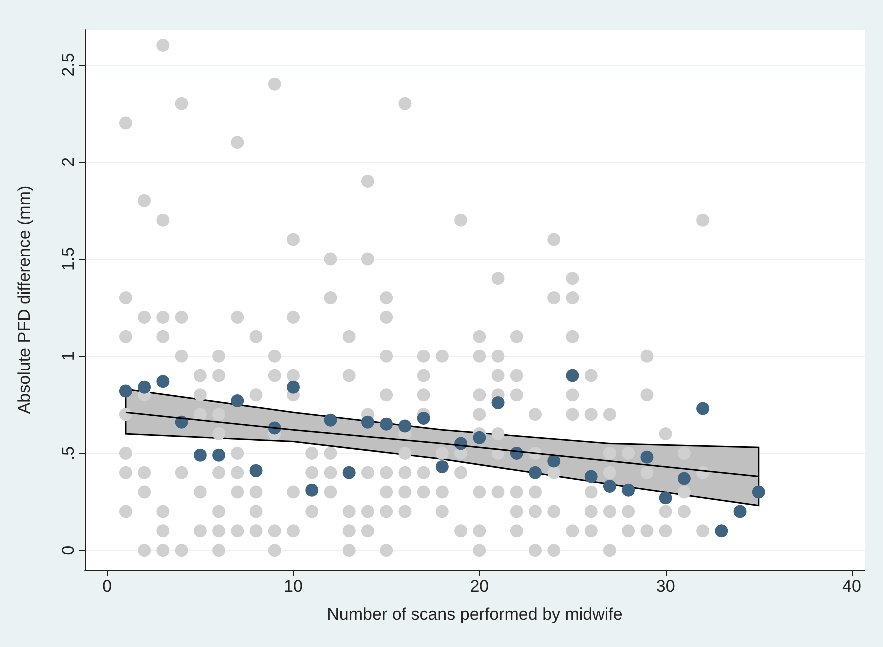 The image size is (883, 647). I want to click on y-tick-label: 1, so click(68, 357).